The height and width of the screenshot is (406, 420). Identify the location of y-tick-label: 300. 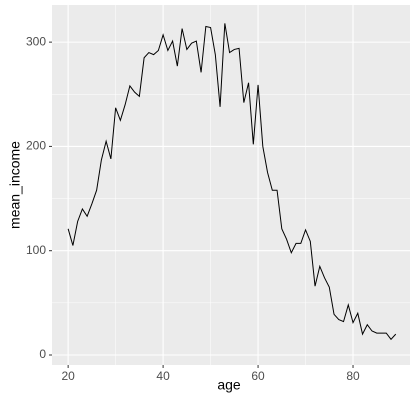
(36, 41).